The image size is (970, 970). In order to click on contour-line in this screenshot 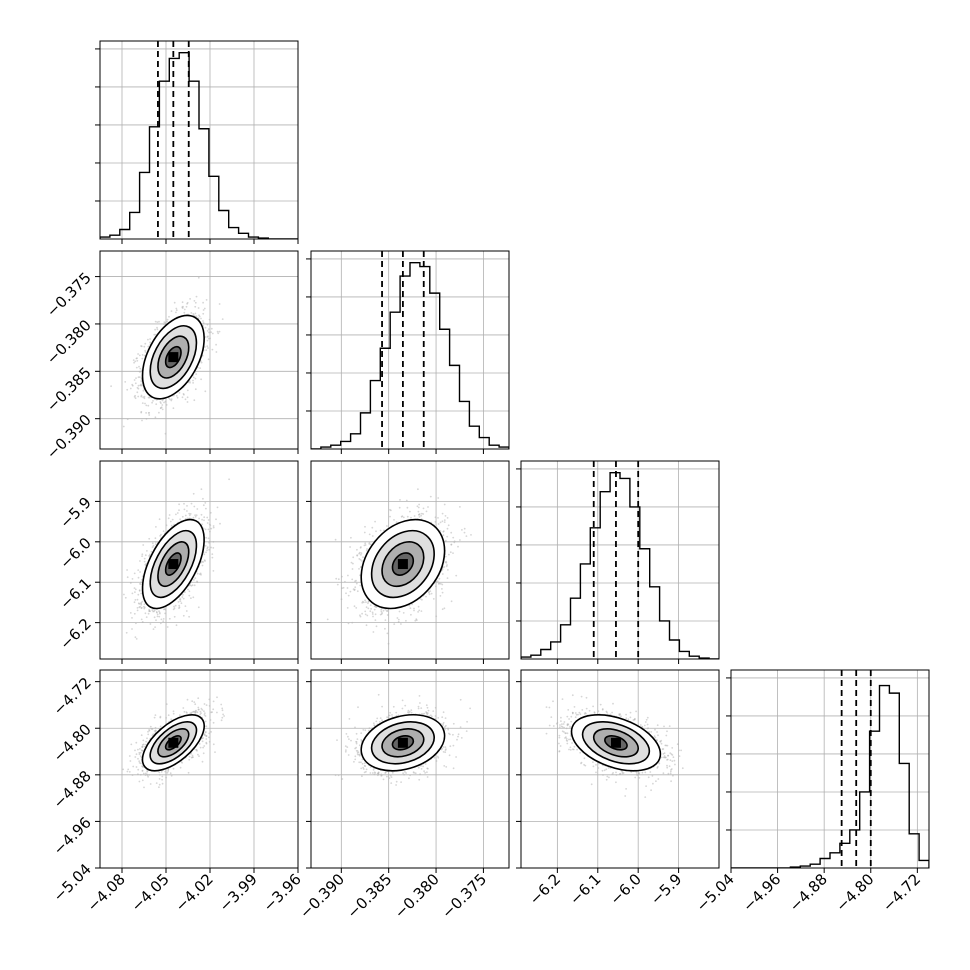, I will do `click(173, 564)`.